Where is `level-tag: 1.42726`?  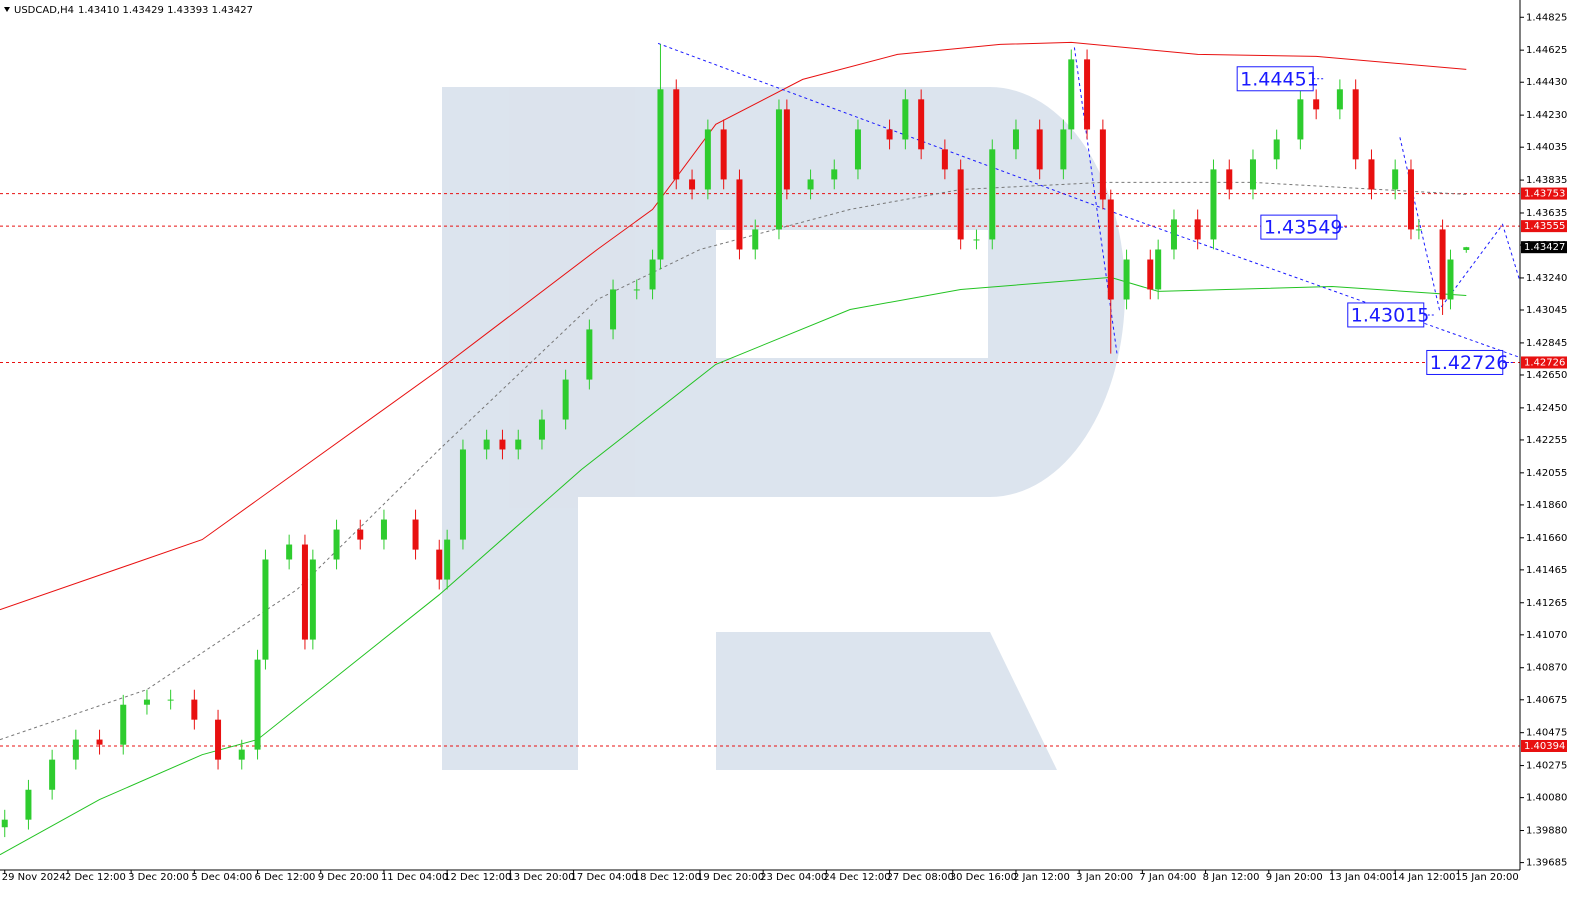
level-tag: 1.42726 is located at coordinates (1544, 362).